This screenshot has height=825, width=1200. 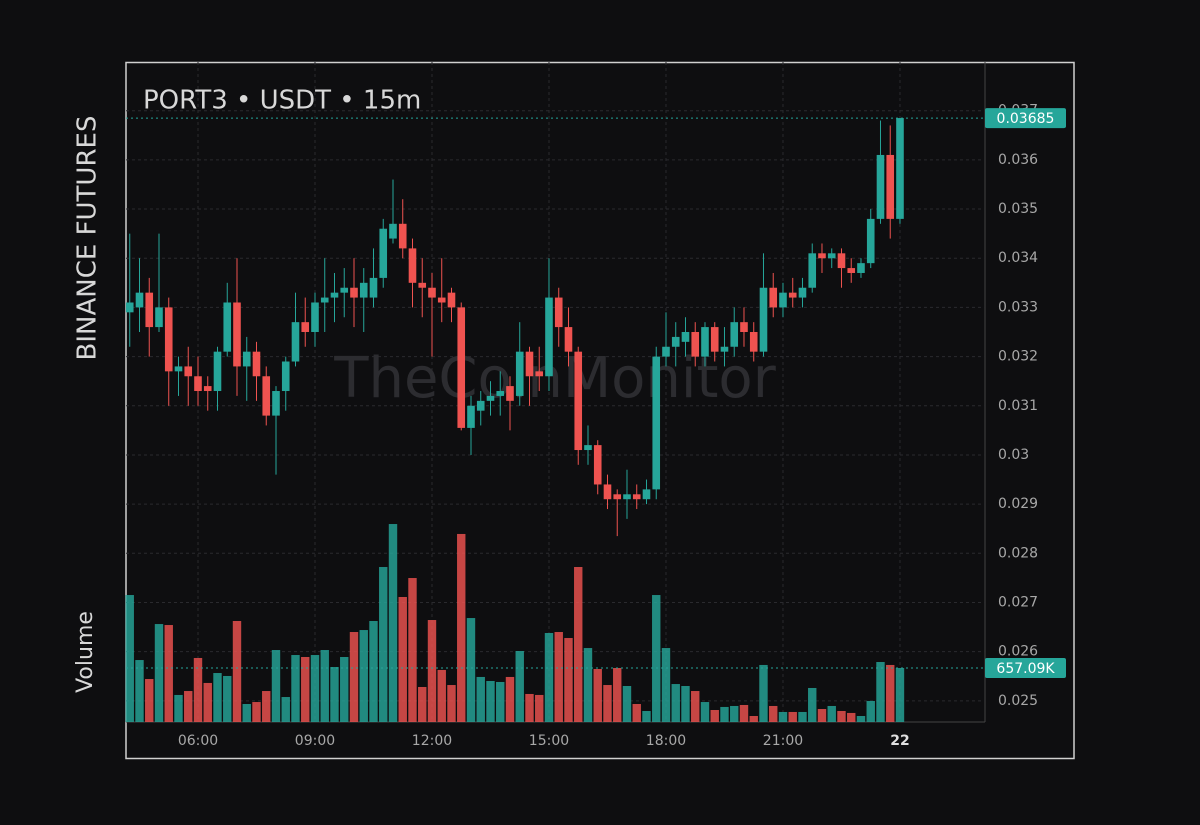 I want to click on y-tick-label: 0.028, so click(x=1018, y=553).